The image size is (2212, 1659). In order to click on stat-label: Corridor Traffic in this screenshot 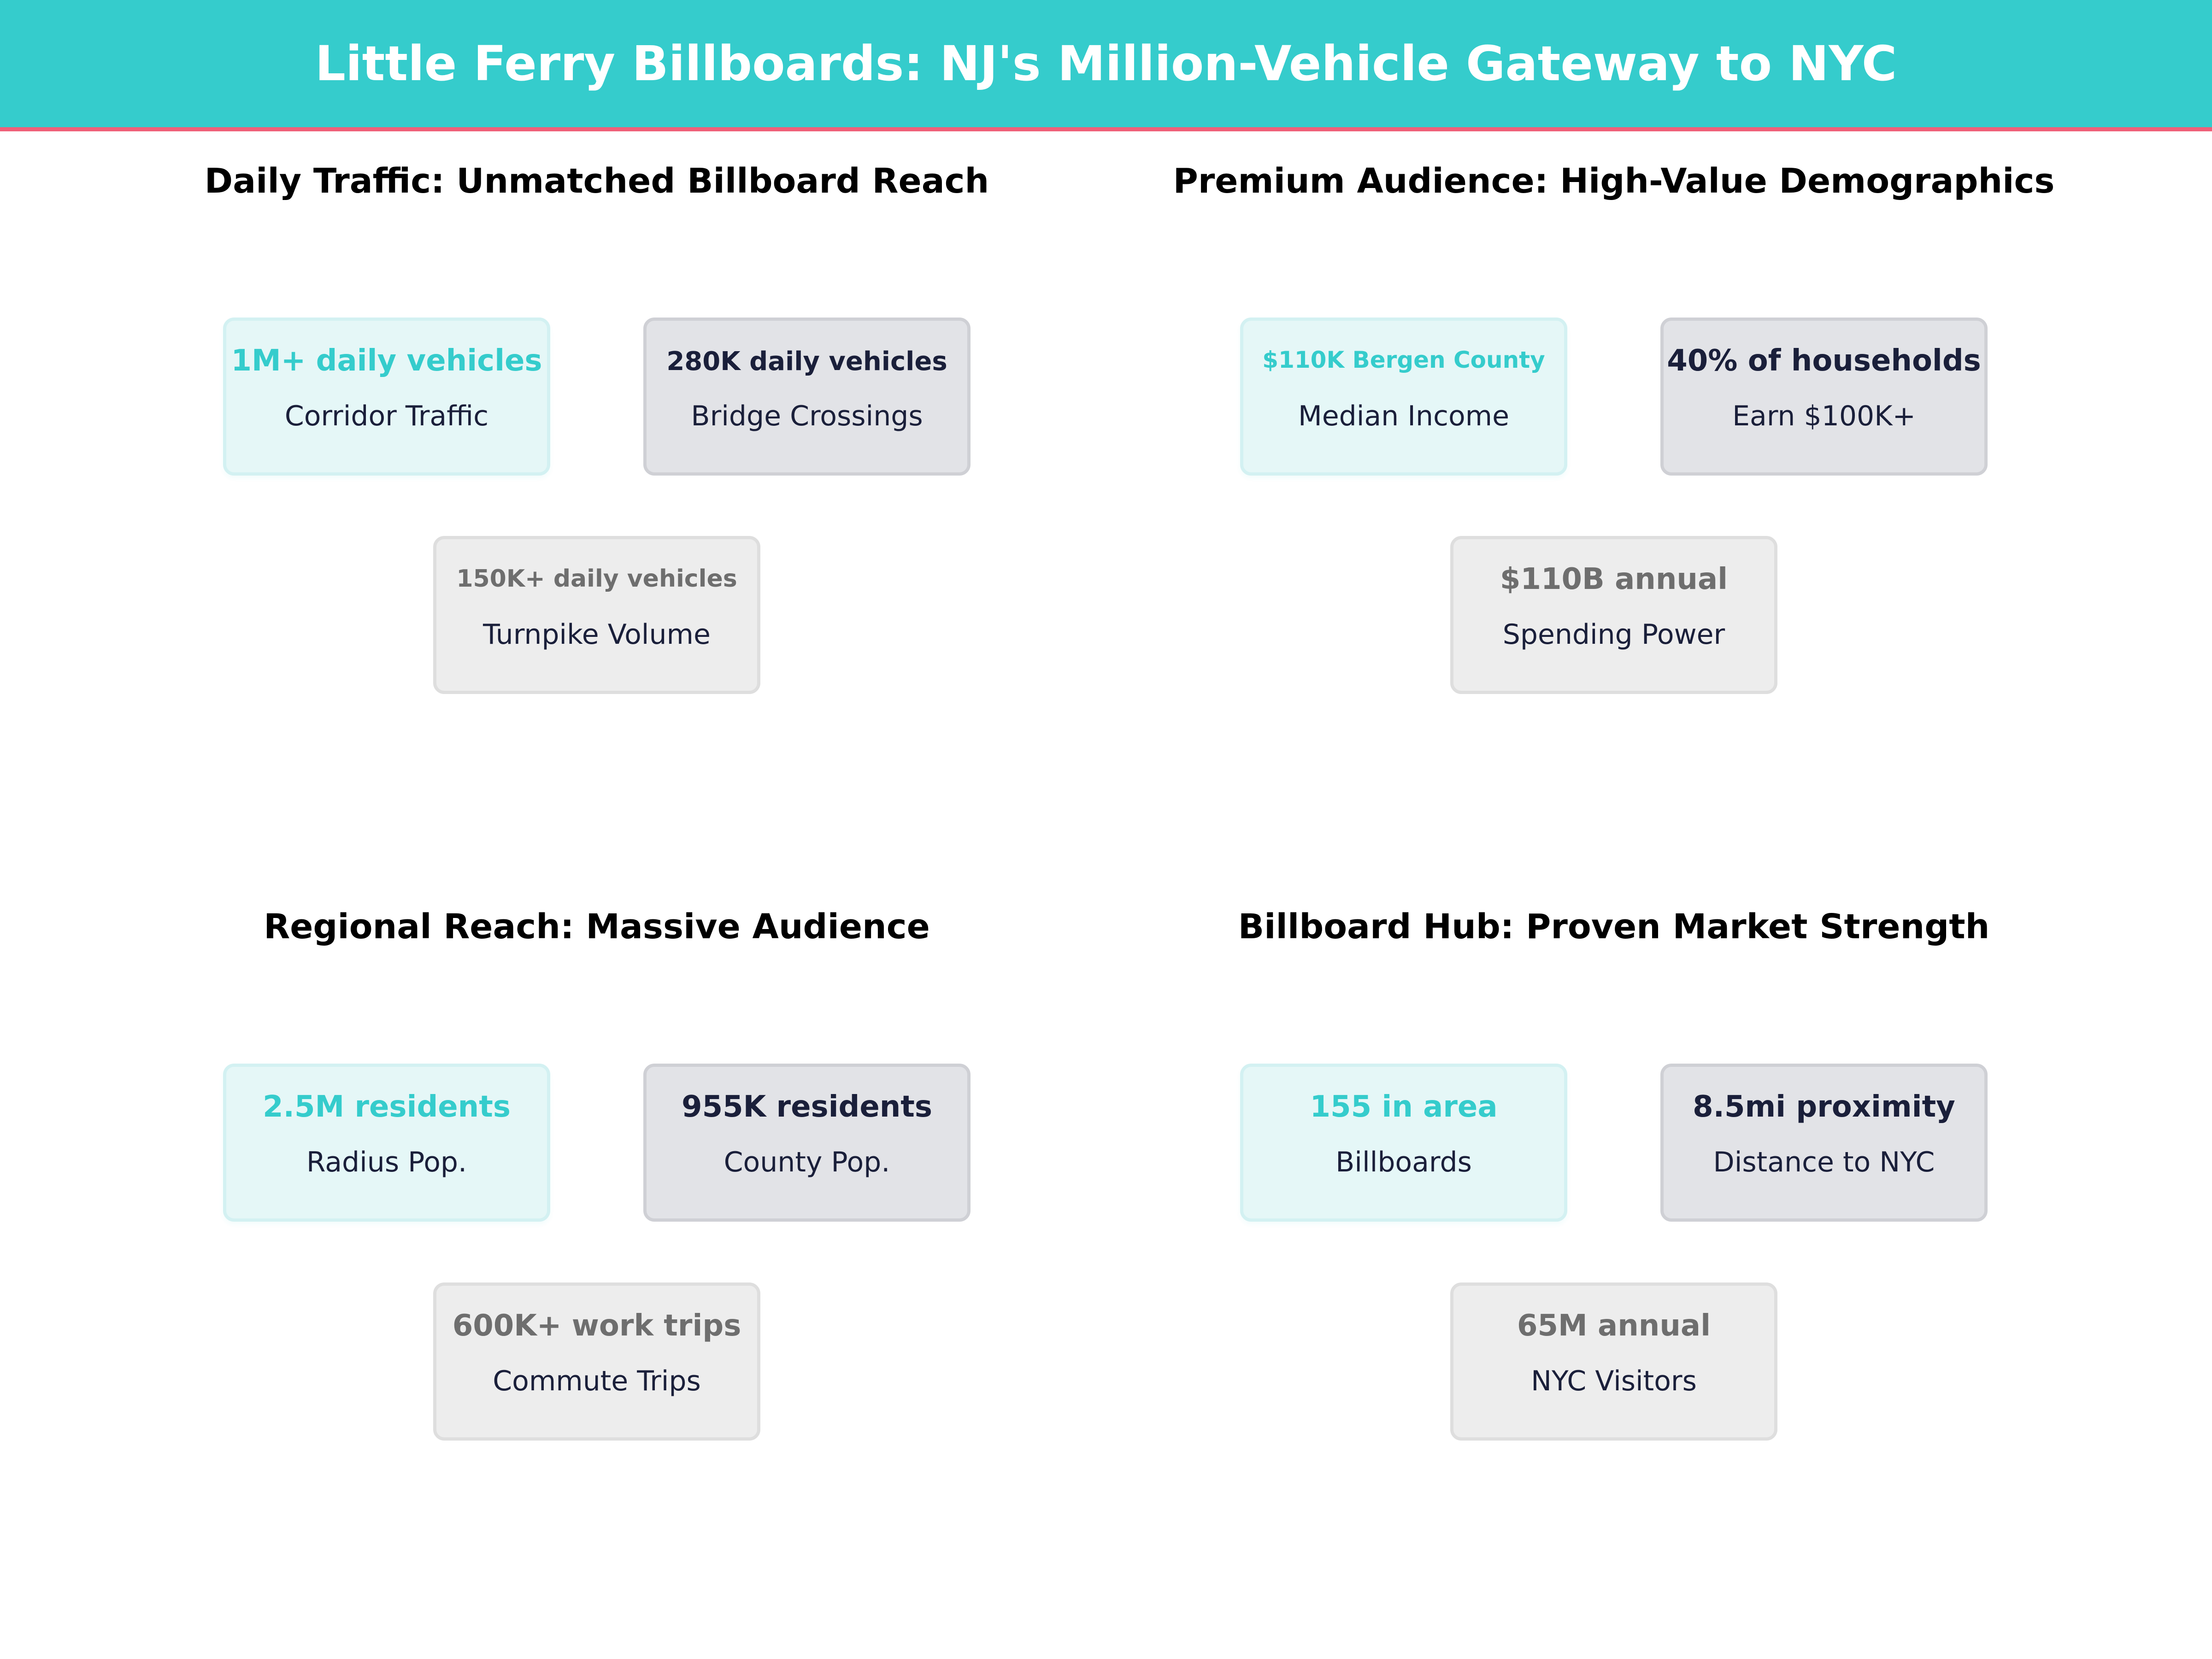, I will do `click(386, 416)`.